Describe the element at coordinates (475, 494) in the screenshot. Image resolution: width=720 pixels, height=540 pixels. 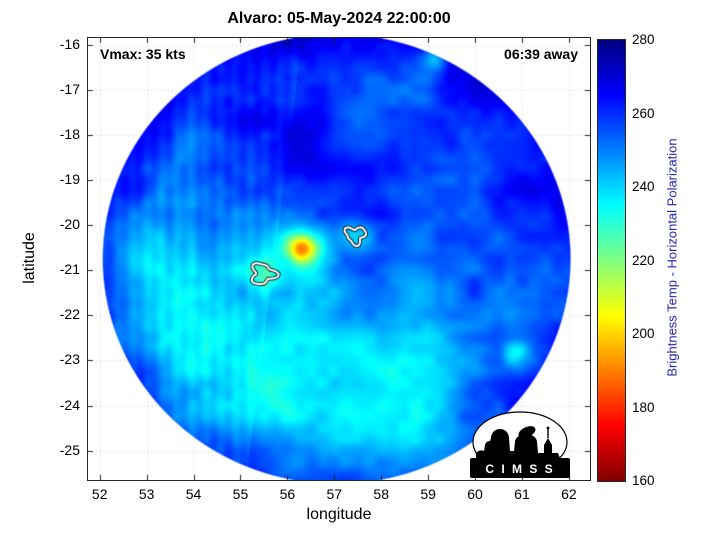
I see `x-tick-label: 60` at that location.